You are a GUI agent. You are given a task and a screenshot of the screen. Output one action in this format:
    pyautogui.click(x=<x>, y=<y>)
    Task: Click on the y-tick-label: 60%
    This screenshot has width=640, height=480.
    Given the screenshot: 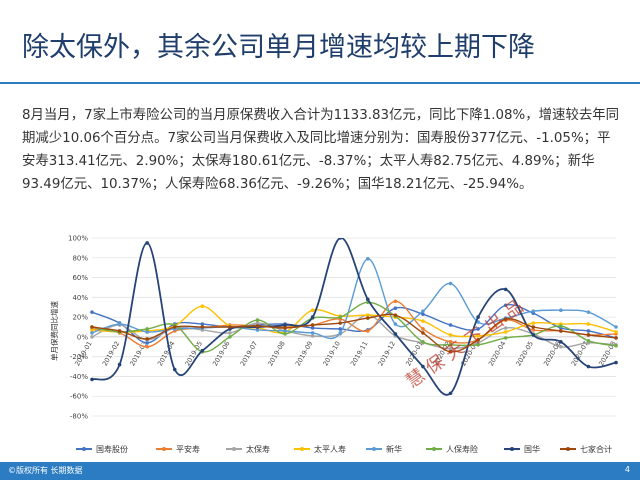 What is the action you would take?
    pyautogui.click(x=80, y=278)
    